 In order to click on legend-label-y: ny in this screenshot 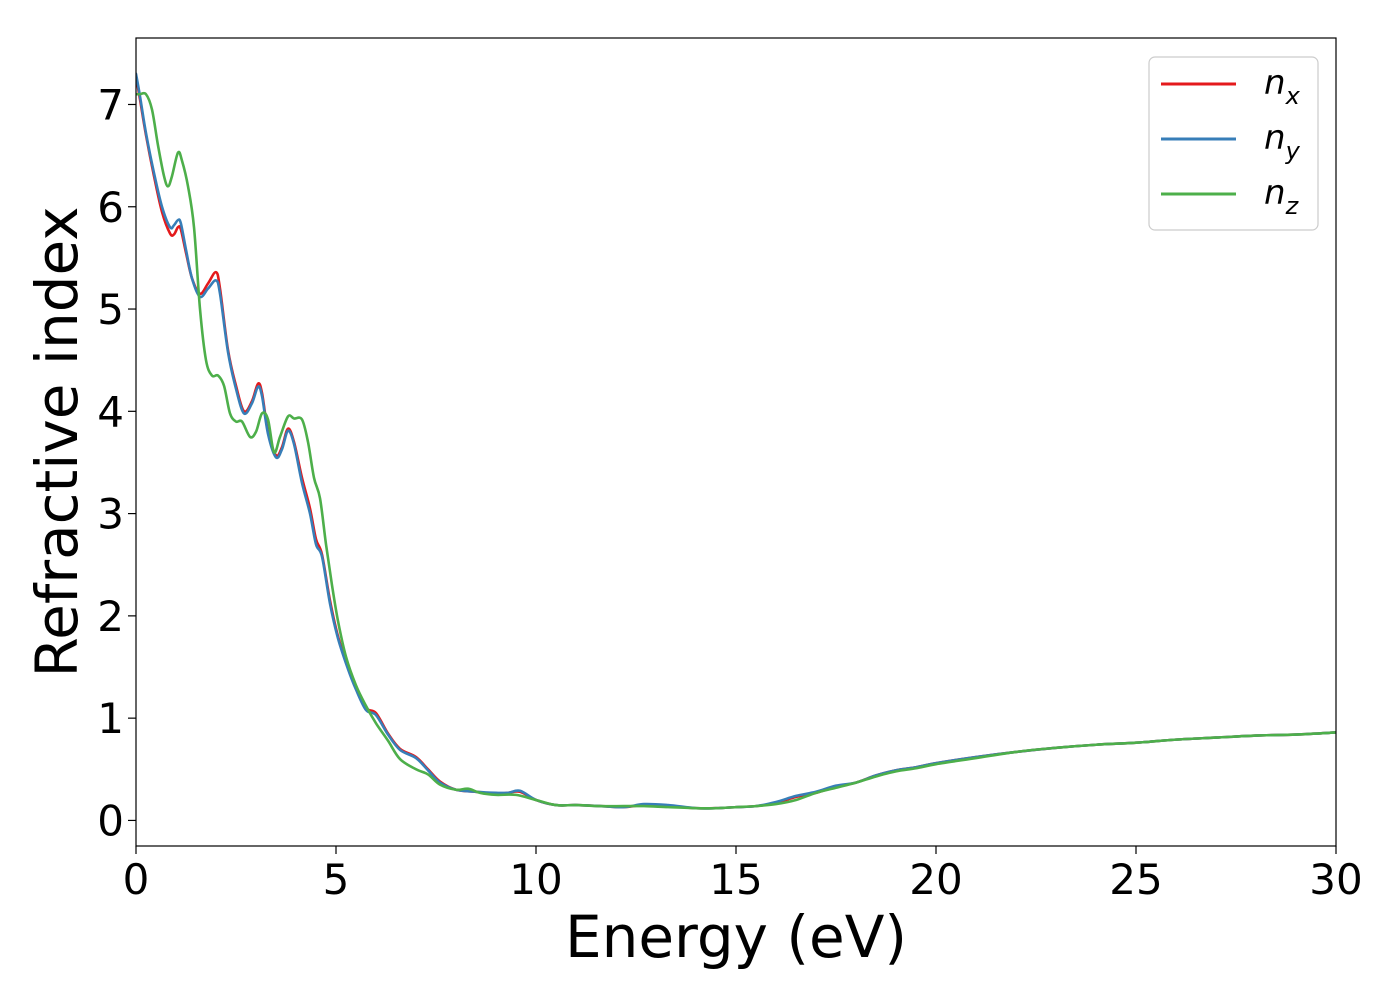, I will do `click(1282, 141)`.